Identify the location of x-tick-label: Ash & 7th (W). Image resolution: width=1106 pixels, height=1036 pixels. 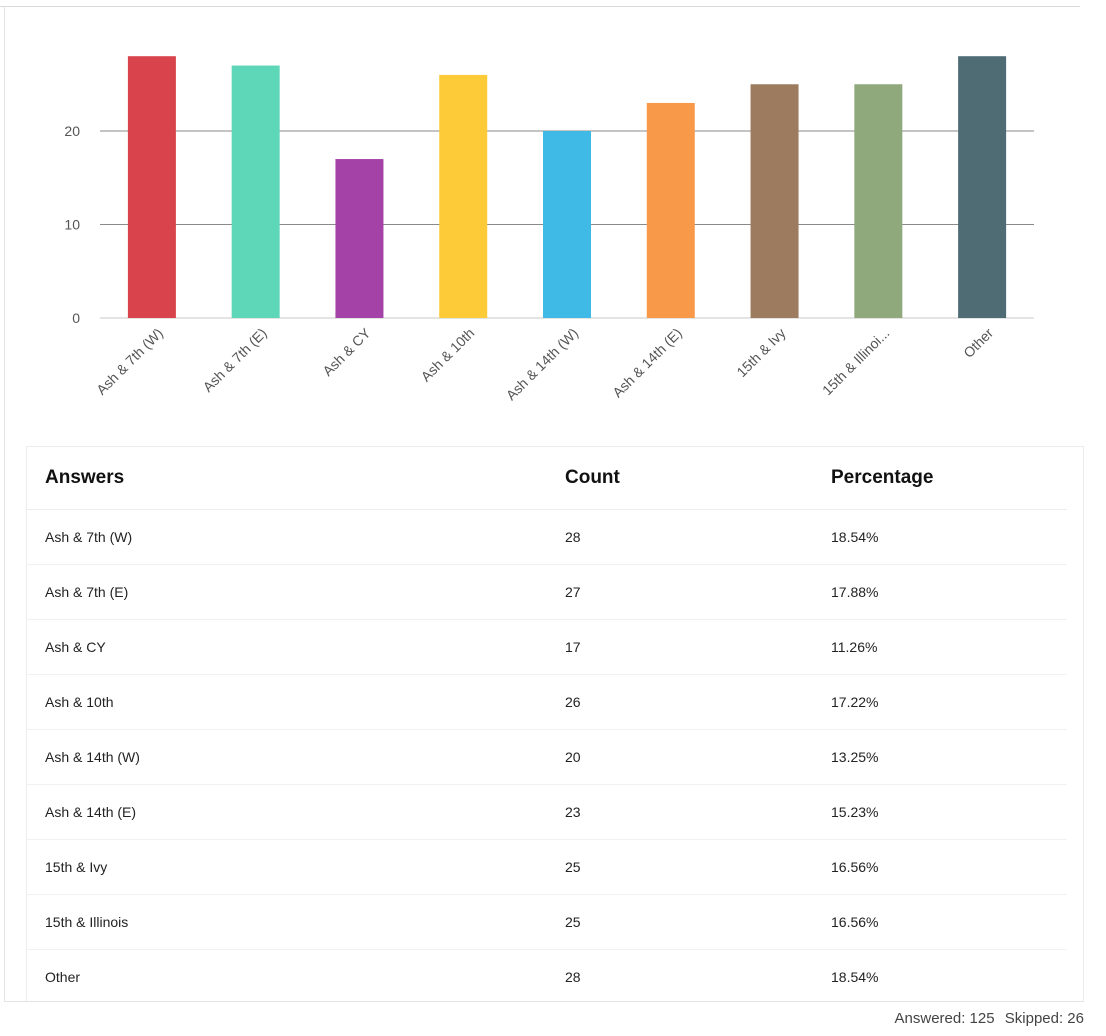
(129, 361).